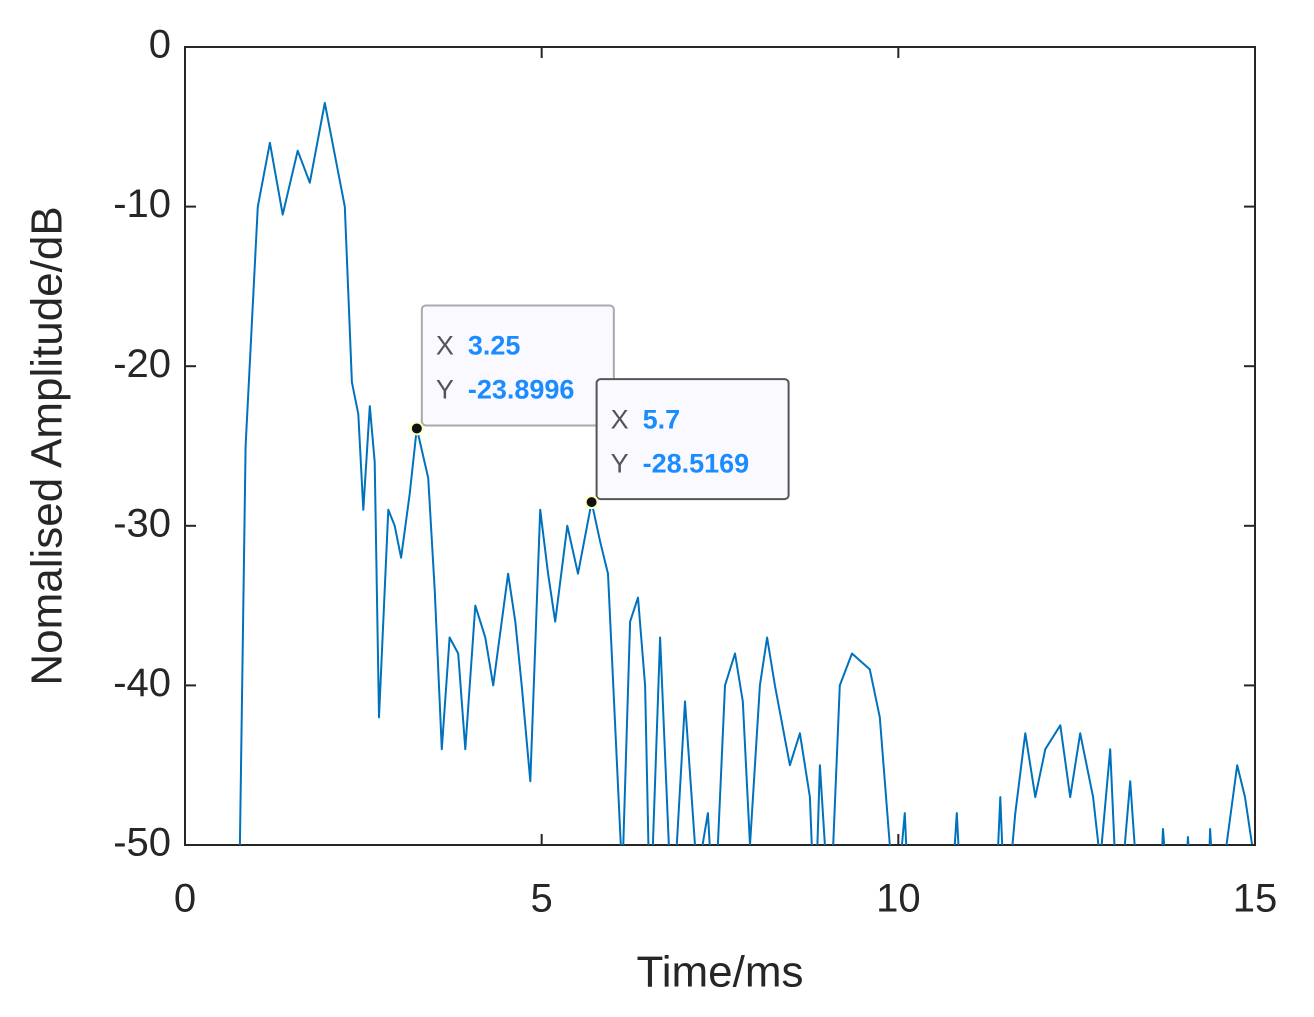 This screenshot has width=1314, height=1017. I want to click on datatip-x-value: 5.7, so click(662, 419).